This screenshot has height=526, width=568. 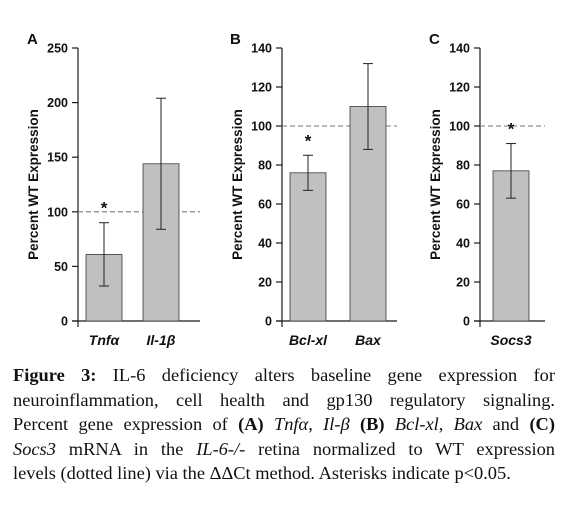 What do you see at coordinates (104, 208) in the screenshot?
I see `panel-a-significance-marker: *` at bounding box center [104, 208].